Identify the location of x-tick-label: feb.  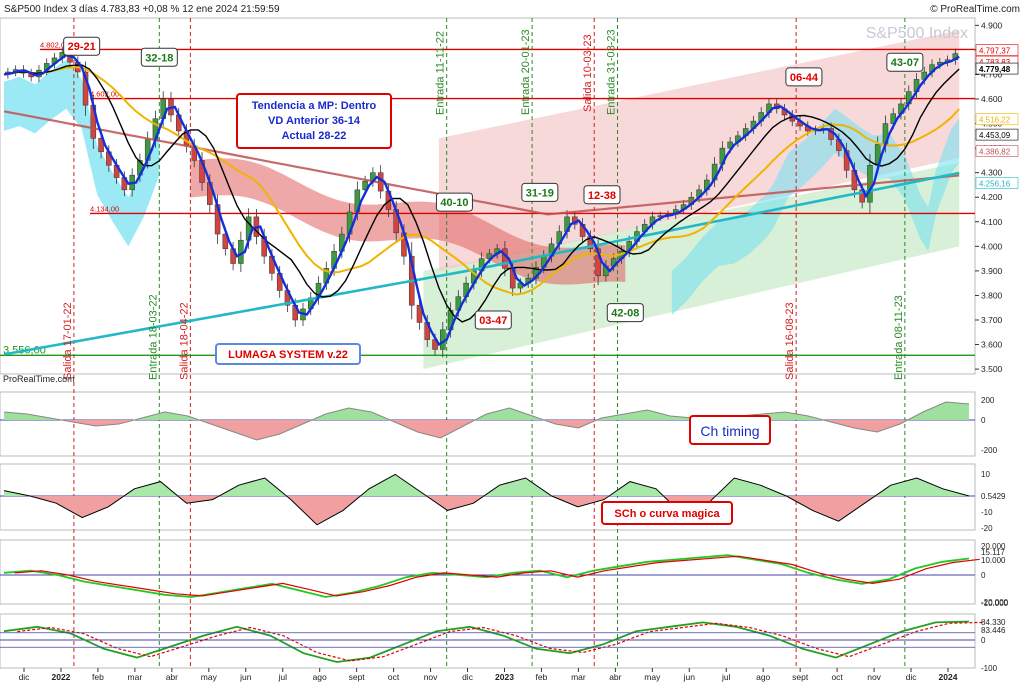
(98, 677).